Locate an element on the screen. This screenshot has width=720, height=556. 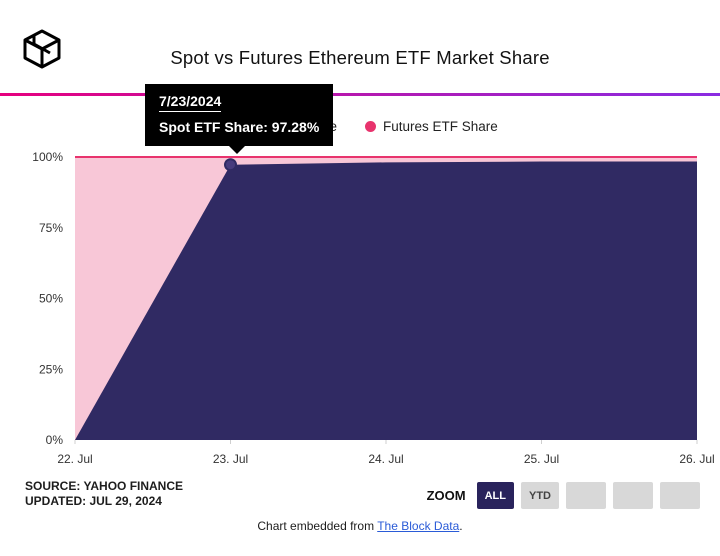
embed-prefix: Chart embedded from is located at coordinates (317, 526).